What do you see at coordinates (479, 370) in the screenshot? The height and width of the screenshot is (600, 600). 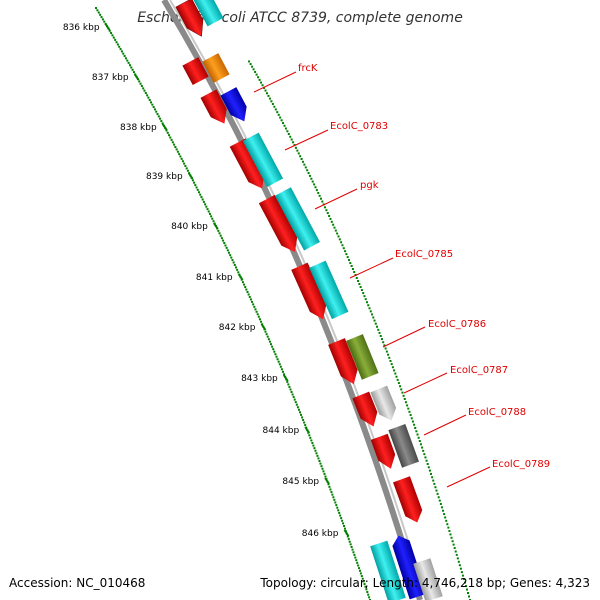 I see `gene-label-ecolc-0787: EcolC_0787` at bounding box center [479, 370].